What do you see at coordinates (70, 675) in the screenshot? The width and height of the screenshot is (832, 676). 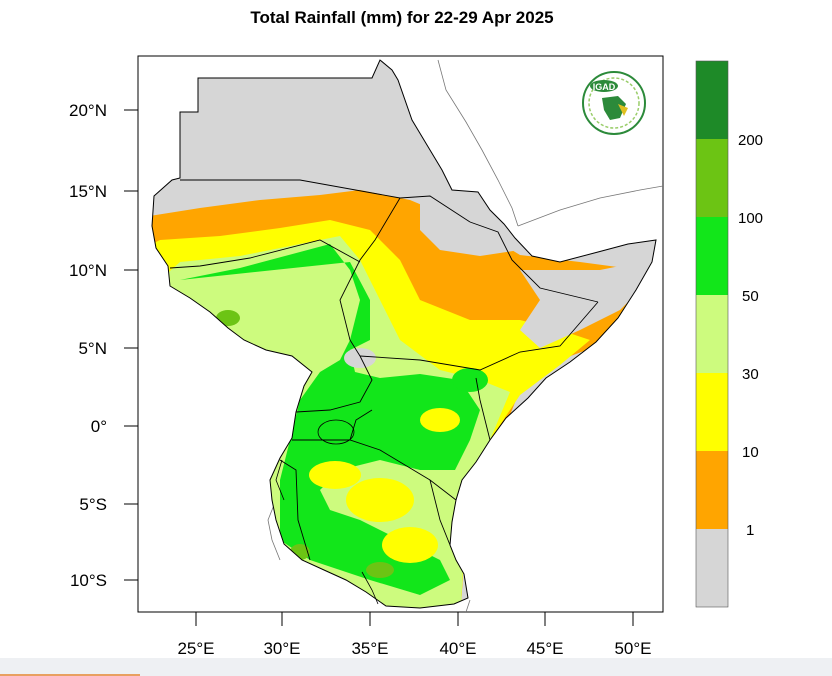 I see `bottom-accent` at bounding box center [70, 675].